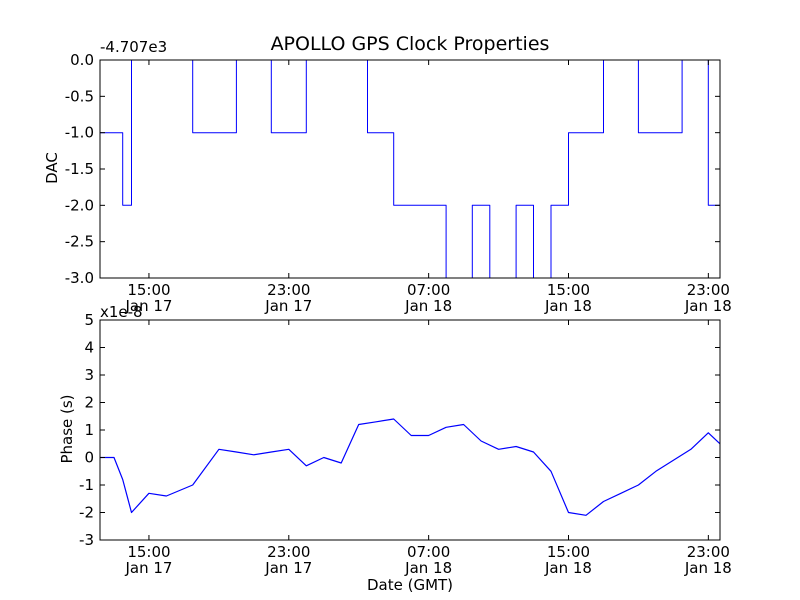 The width and height of the screenshot is (800, 600). What do you see at coordinates (89, 320) in the screenshot?
I see `y-tick-label: 5` at bounding box center [89, 320].